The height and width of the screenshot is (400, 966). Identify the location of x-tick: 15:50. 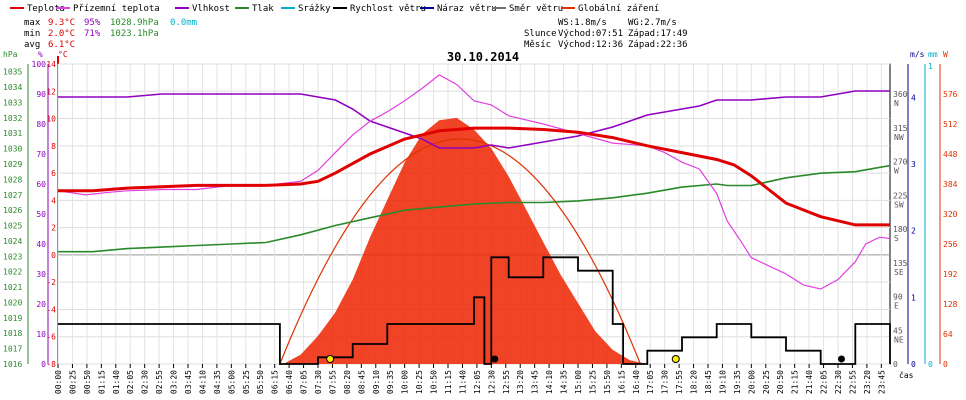
(607, 382).